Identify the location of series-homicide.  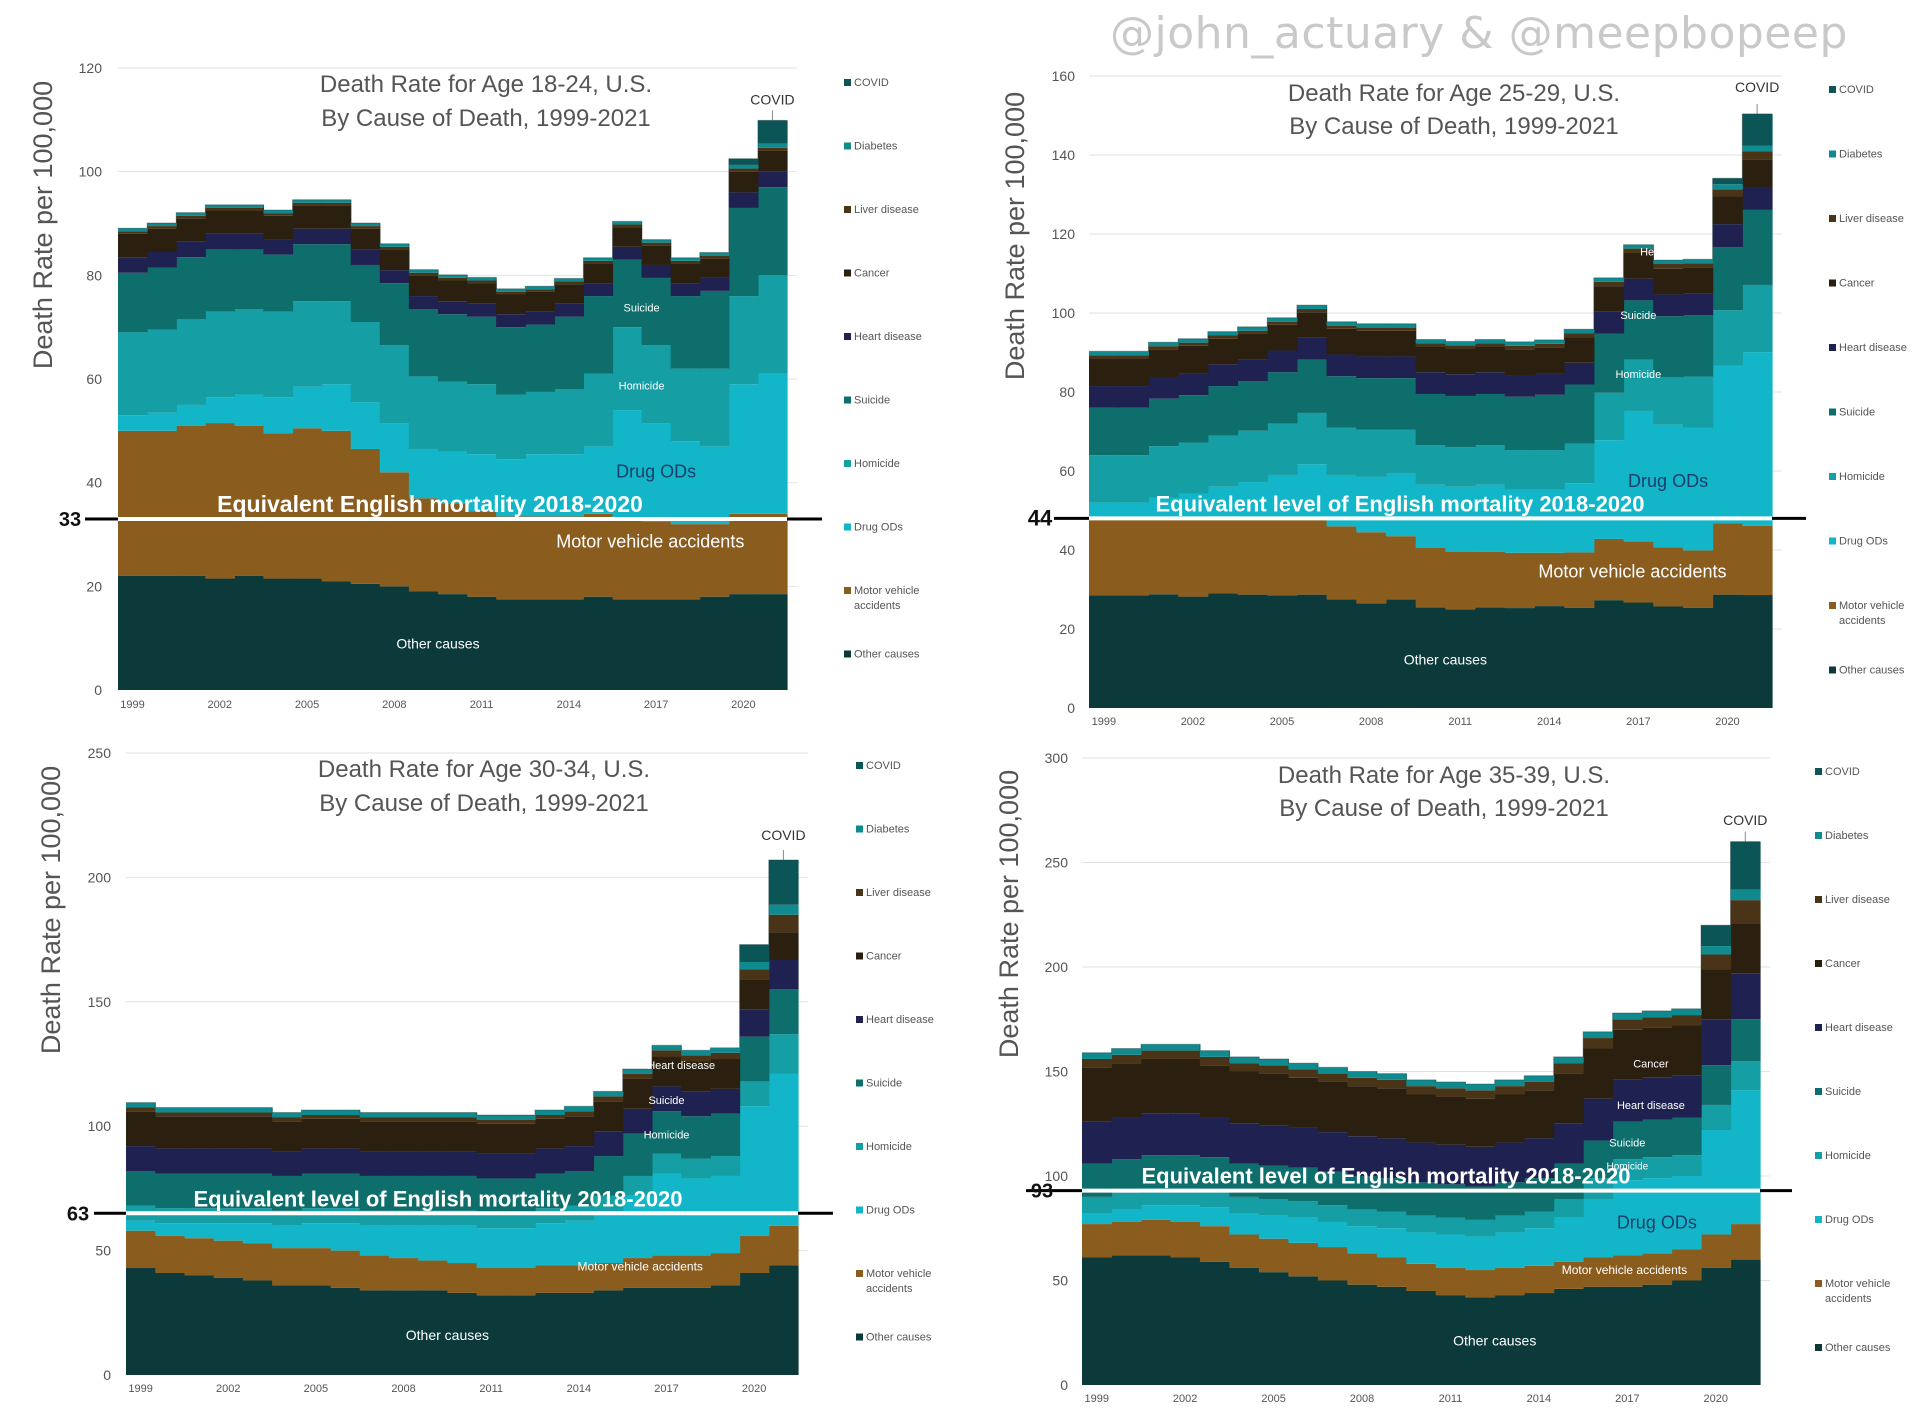
(453, 367).